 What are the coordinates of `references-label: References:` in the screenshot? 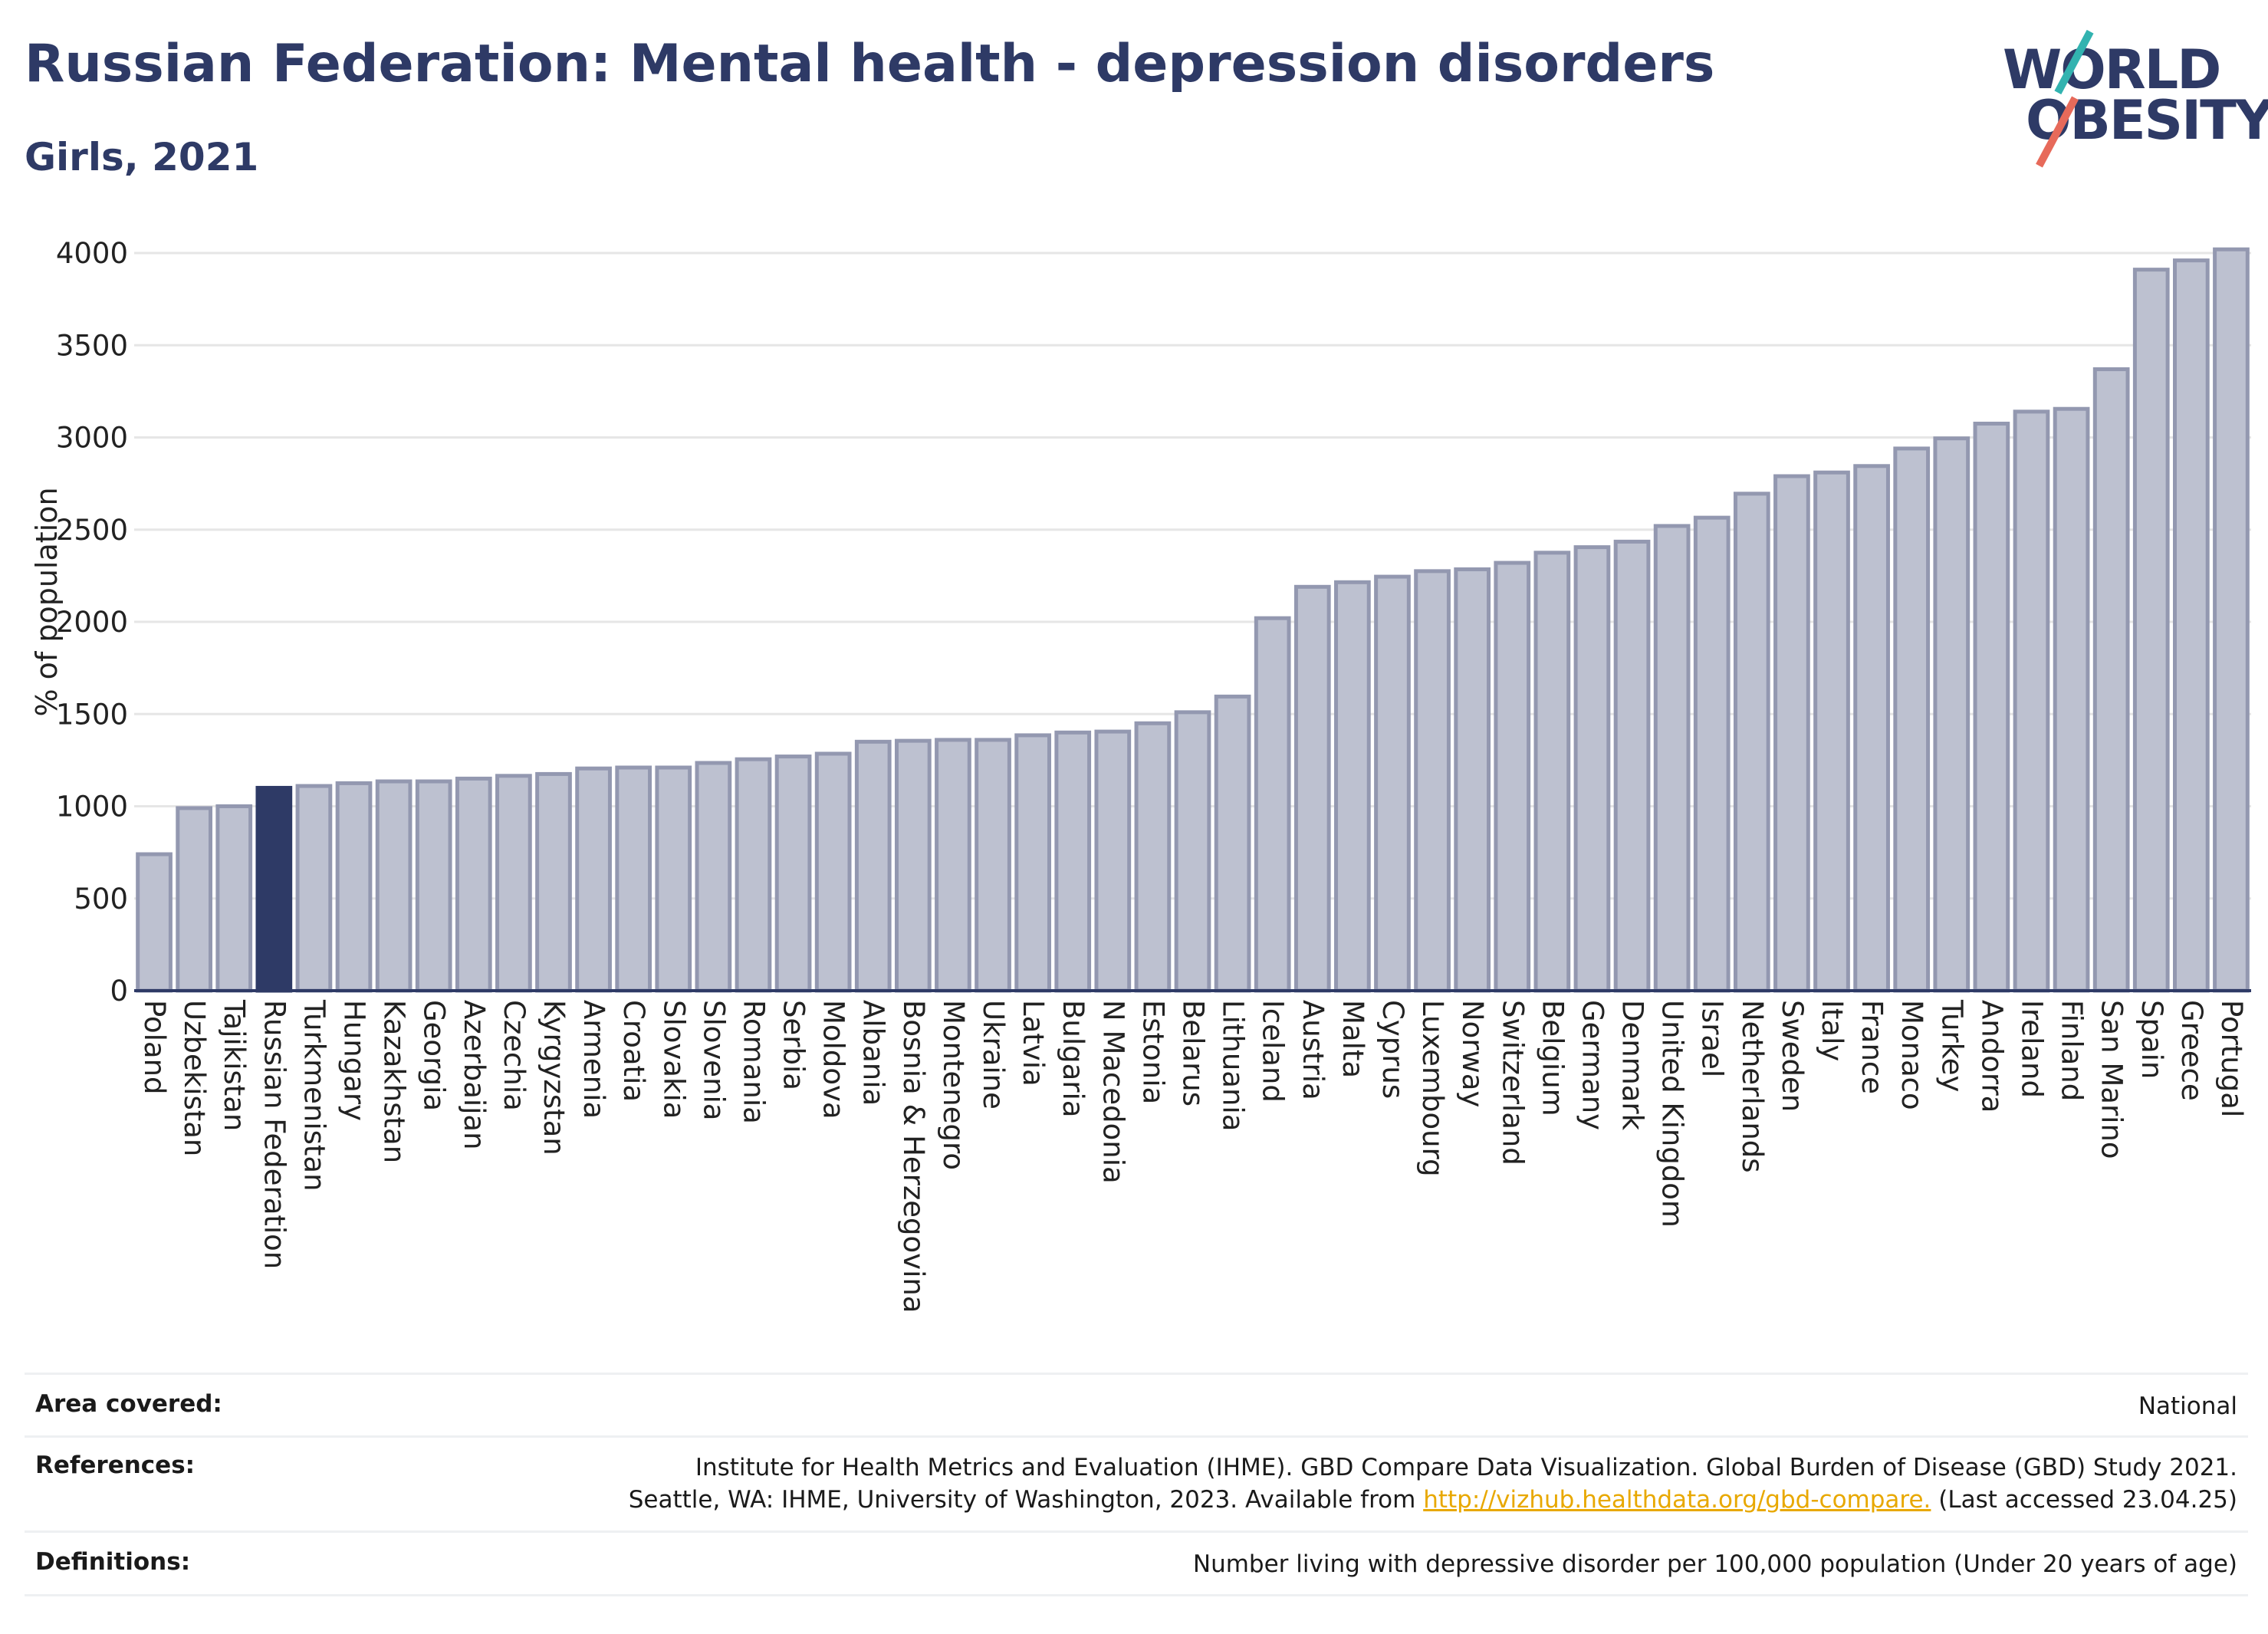 It's located at (115, 1466).